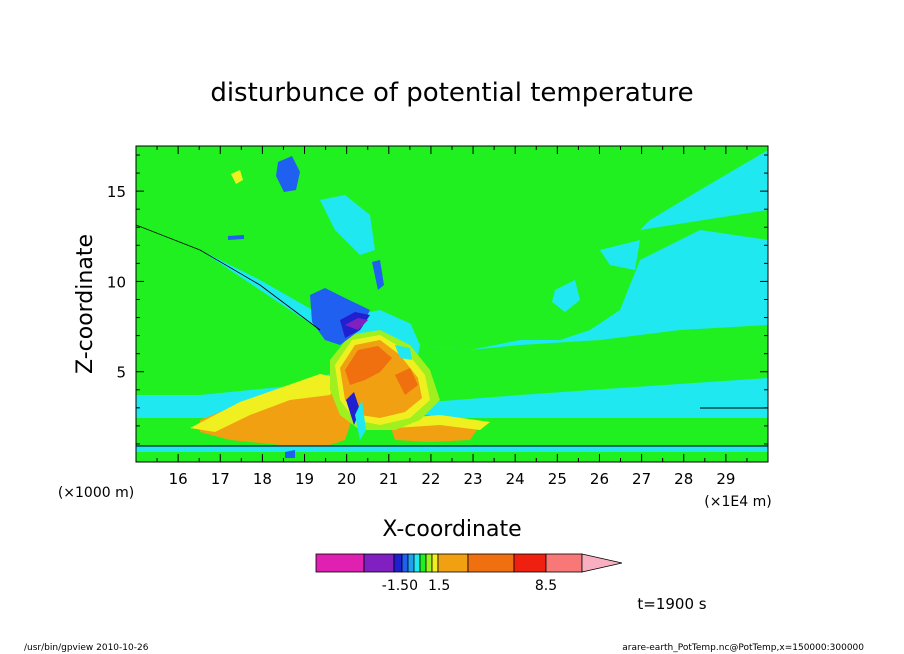 The width and height of the screenshot is (904, 654). What do you see at coordinates (515, 479) in the screenshot?
I see `x-tick-label: 24` at bounding box center [515, 479].